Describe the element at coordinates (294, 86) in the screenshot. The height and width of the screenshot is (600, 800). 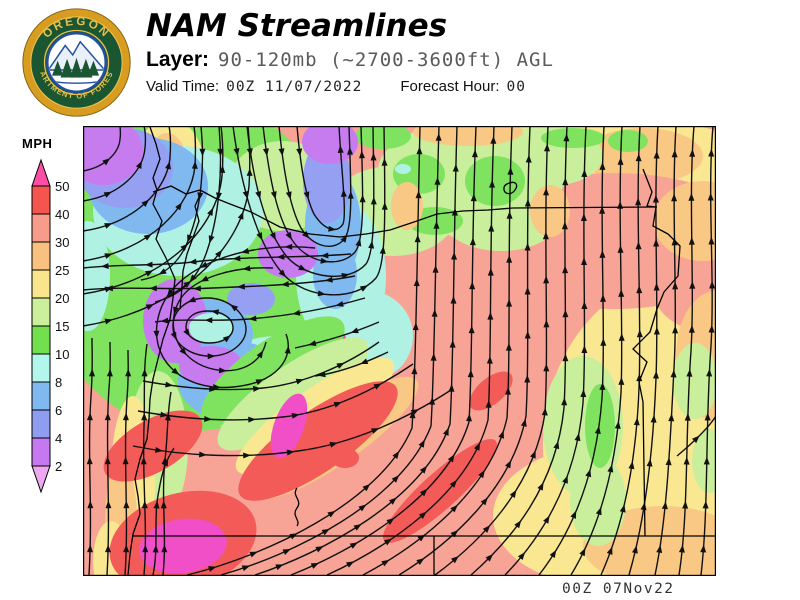
I see `valid-time-value: 00Z 11/07/2022` at that location.